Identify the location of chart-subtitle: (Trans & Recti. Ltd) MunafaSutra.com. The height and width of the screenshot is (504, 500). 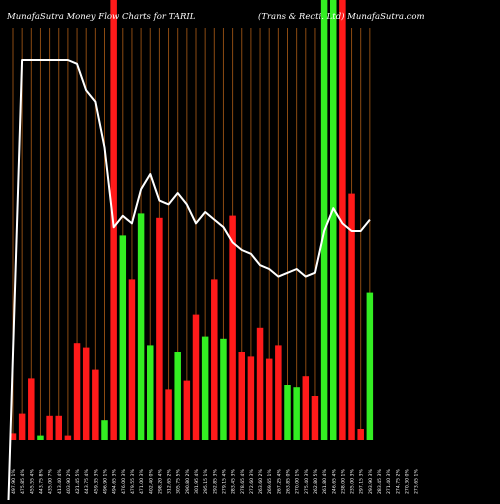
(341, 17).